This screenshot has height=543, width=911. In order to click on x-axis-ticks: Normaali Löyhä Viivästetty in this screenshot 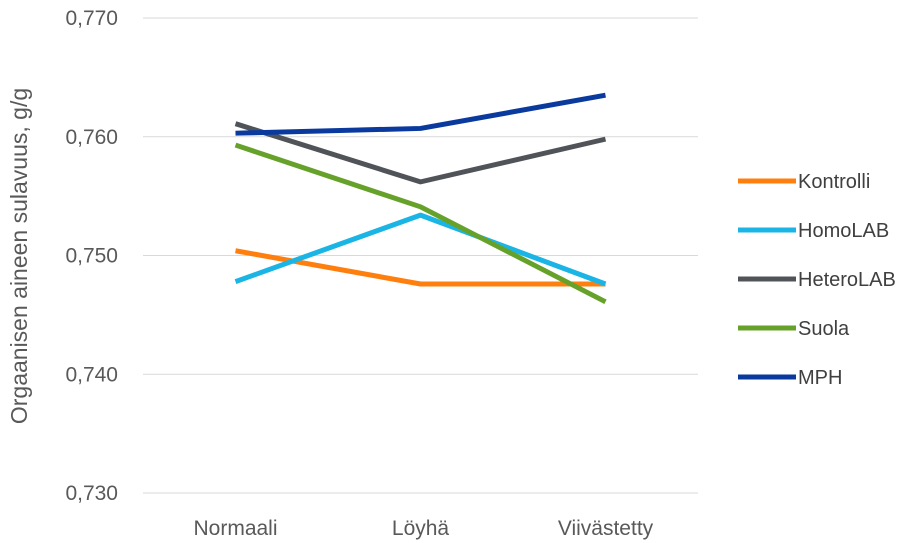, I will do `click(423, 528)`.